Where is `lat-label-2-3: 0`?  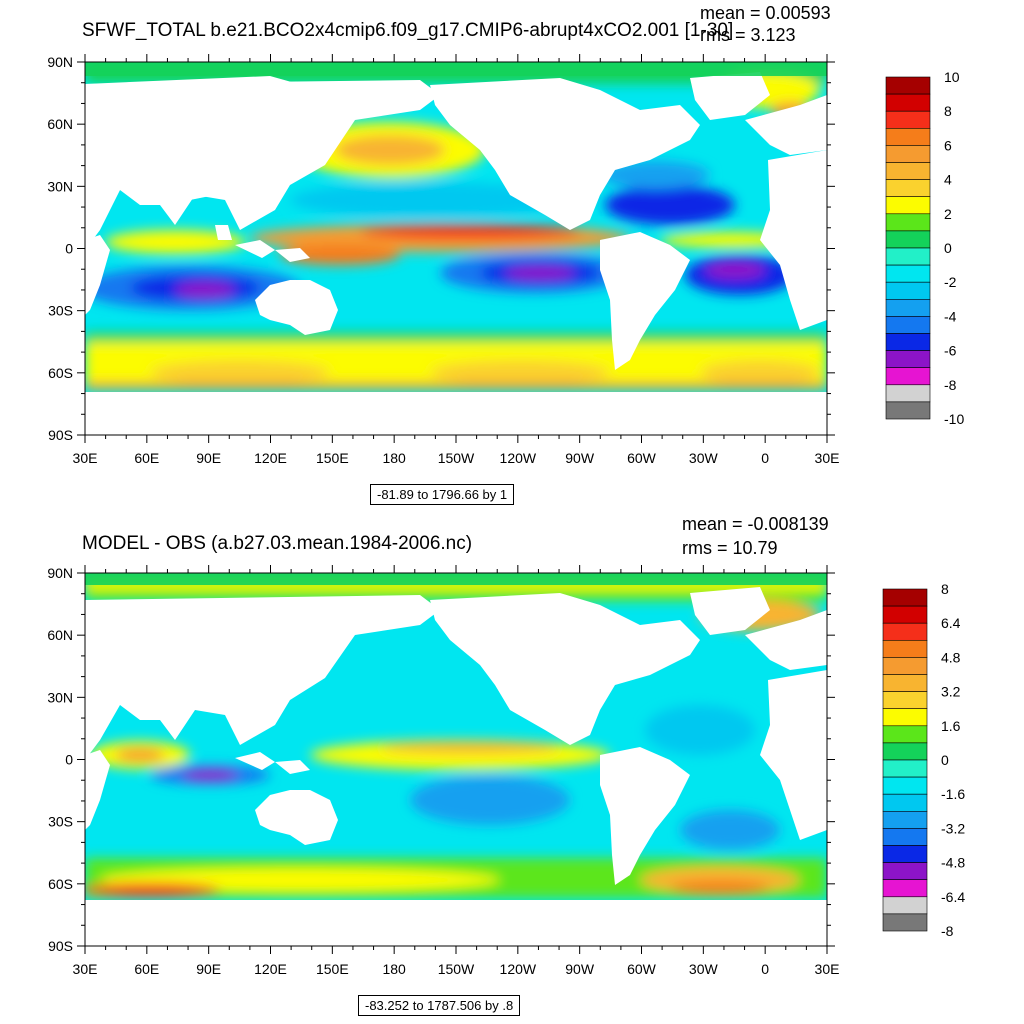 lat-label-2-3: 0 is located at coordinates (69, 760).